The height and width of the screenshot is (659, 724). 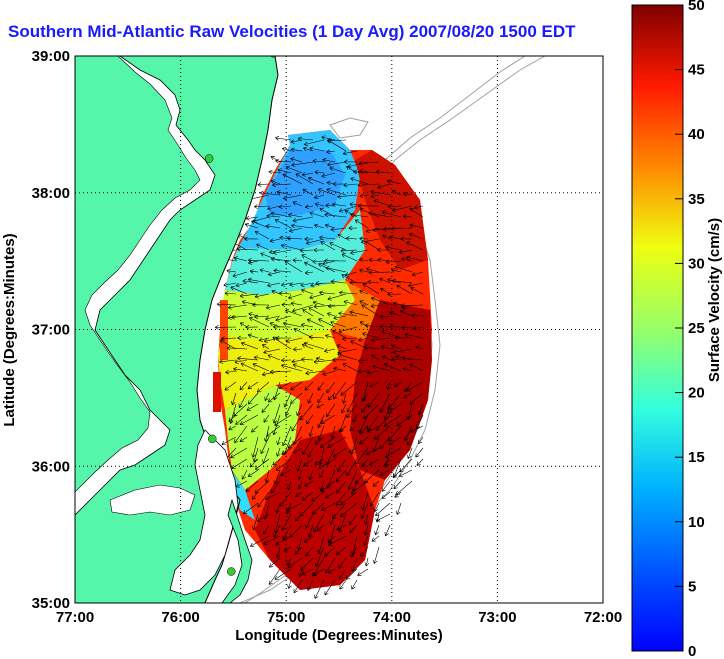 What do you see at coordinates (240, 316) in the screenshot?
I see `radar-stations` at bounding box center [240, 316].